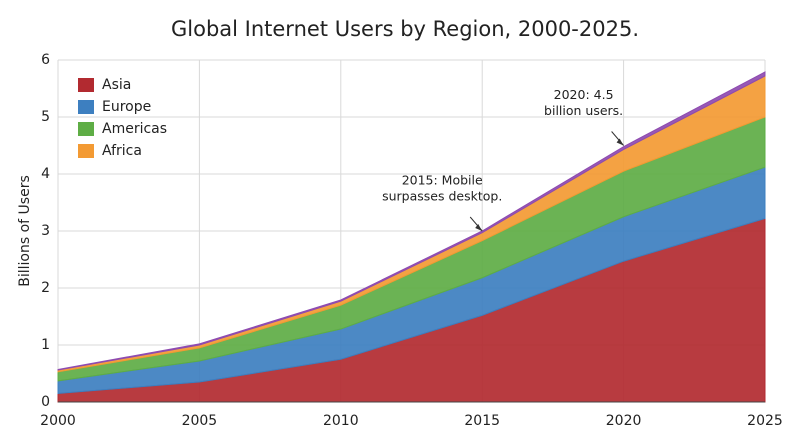 The height and width of the screenshot is (436, 800). What do you see at coordinates (442, 196) in the screenshot?
I see `annotation: surpasses desktop.` at bounding box center [442, 196].